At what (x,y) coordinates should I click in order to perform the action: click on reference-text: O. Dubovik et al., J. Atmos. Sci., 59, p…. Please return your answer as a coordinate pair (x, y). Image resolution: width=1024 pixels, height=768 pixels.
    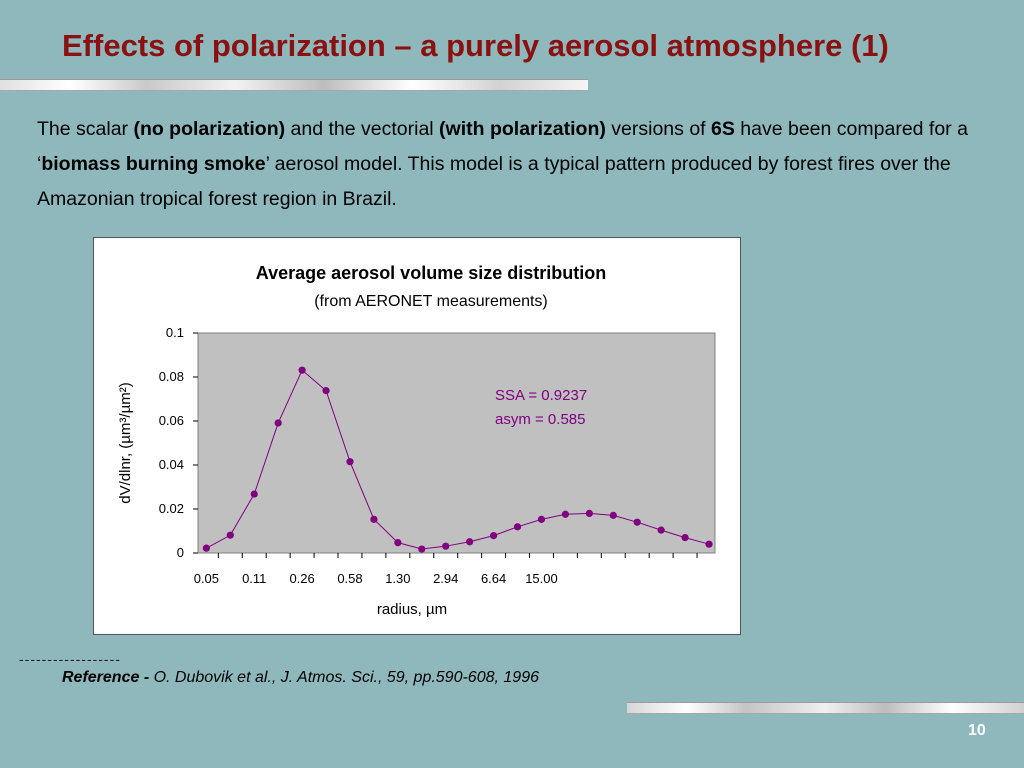
    Looking at the image, I should click on (346, 677).